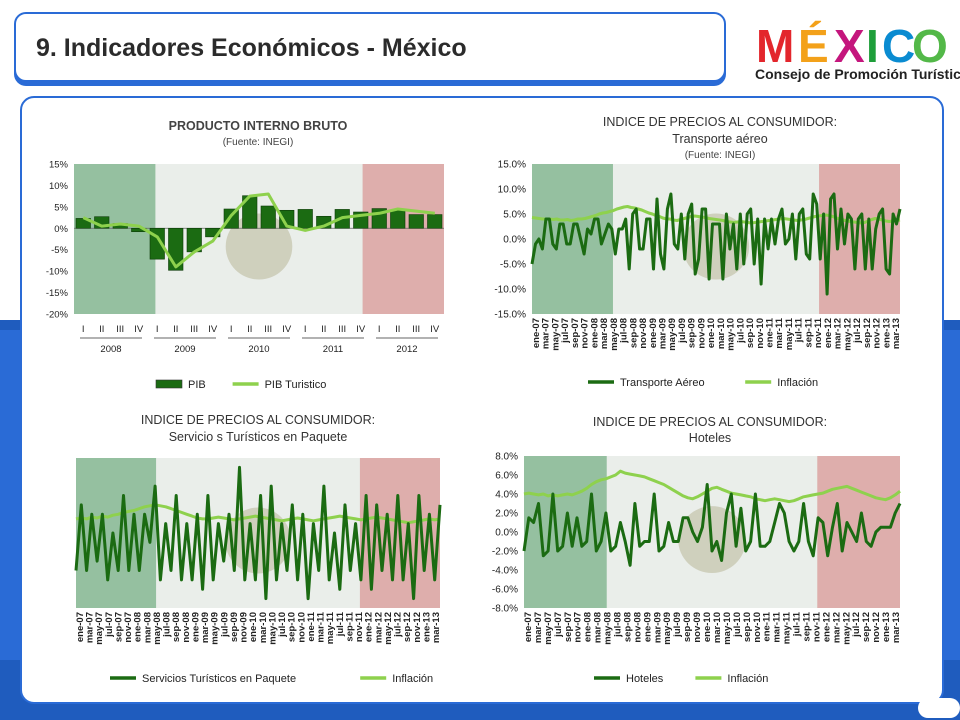  What do you see at coordinates (333, 349) in the screenshot?
I see `year-label: 2011` at bounding box center [333, 349].